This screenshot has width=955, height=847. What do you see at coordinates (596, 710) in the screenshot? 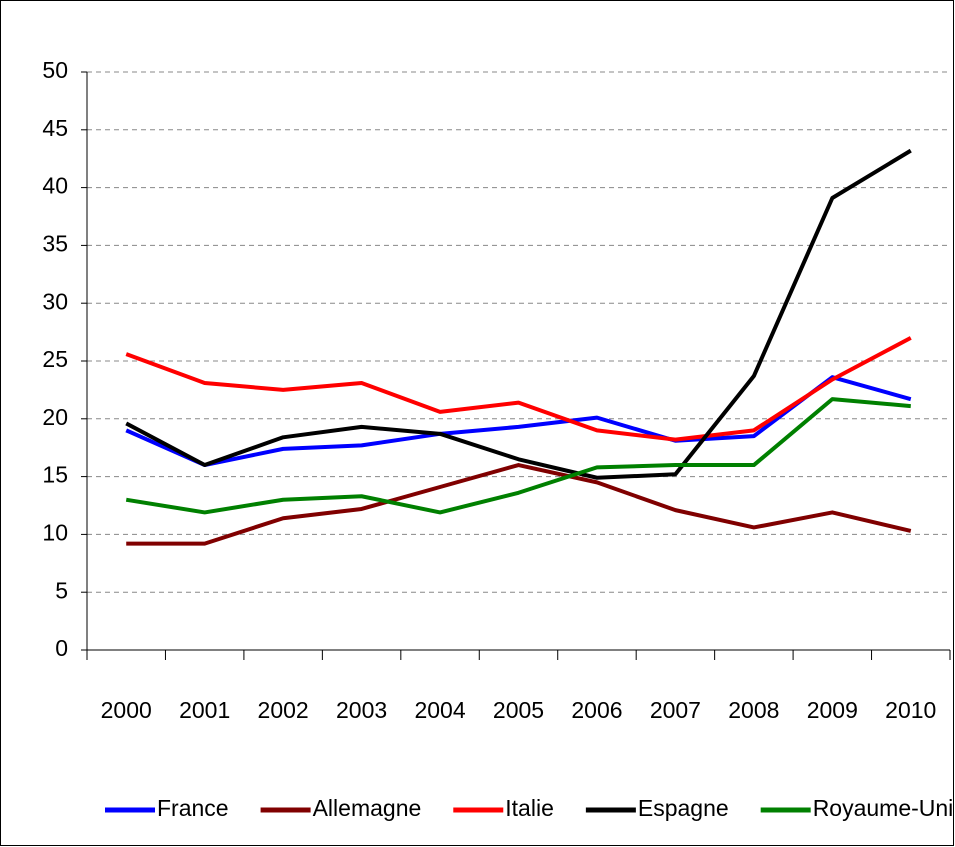
I see `x-tick-label: 2006` at bounding box center [596, 710].